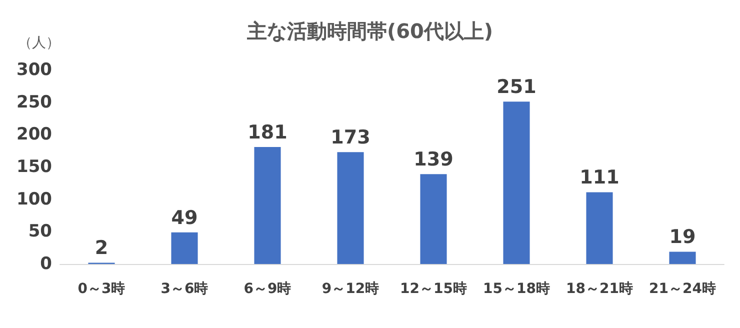 This screenshot has width=740, height=328. Describe the element at coordinates (34, 134) in the screenshot. I see `y-tick-label: 200` at that location.